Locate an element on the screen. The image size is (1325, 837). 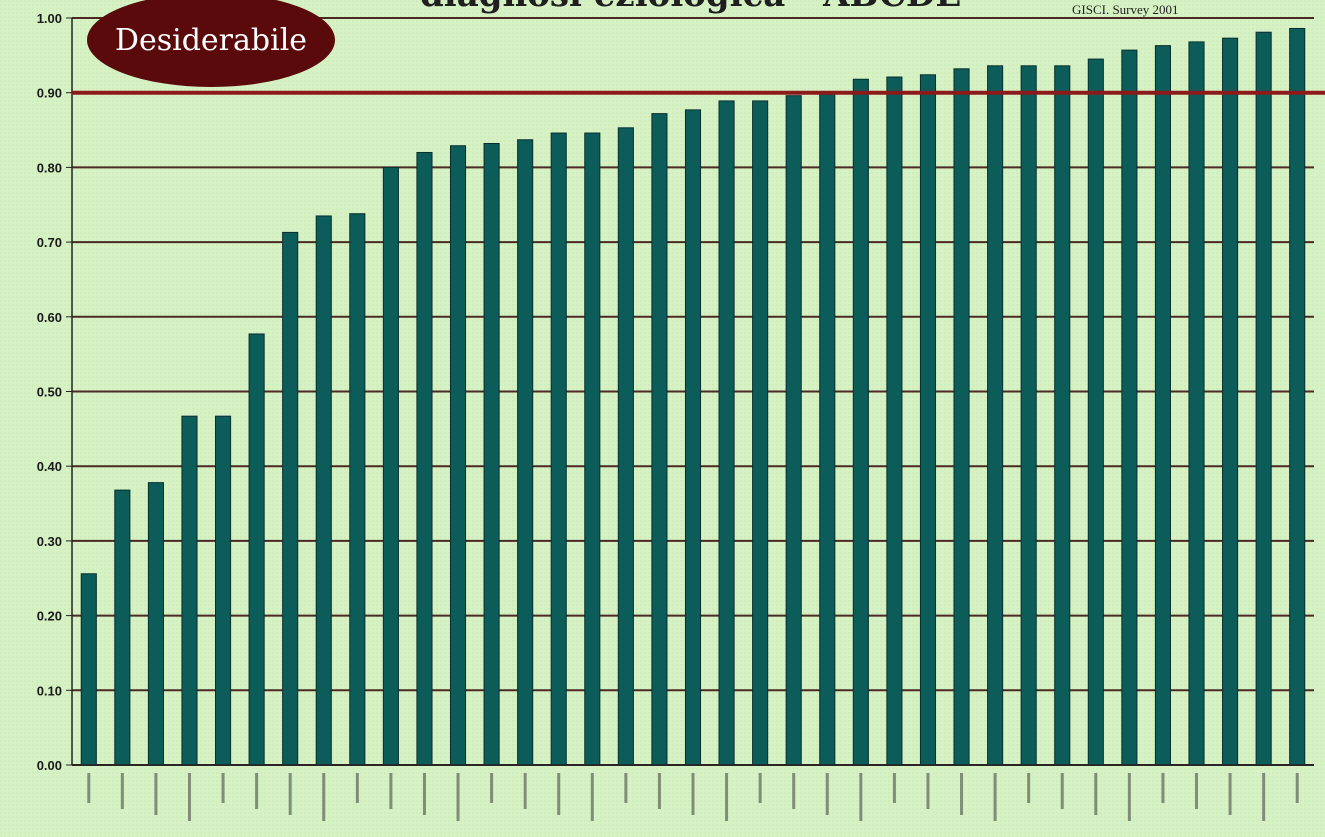
badge-ellipse is located at coordinates (211, 43).